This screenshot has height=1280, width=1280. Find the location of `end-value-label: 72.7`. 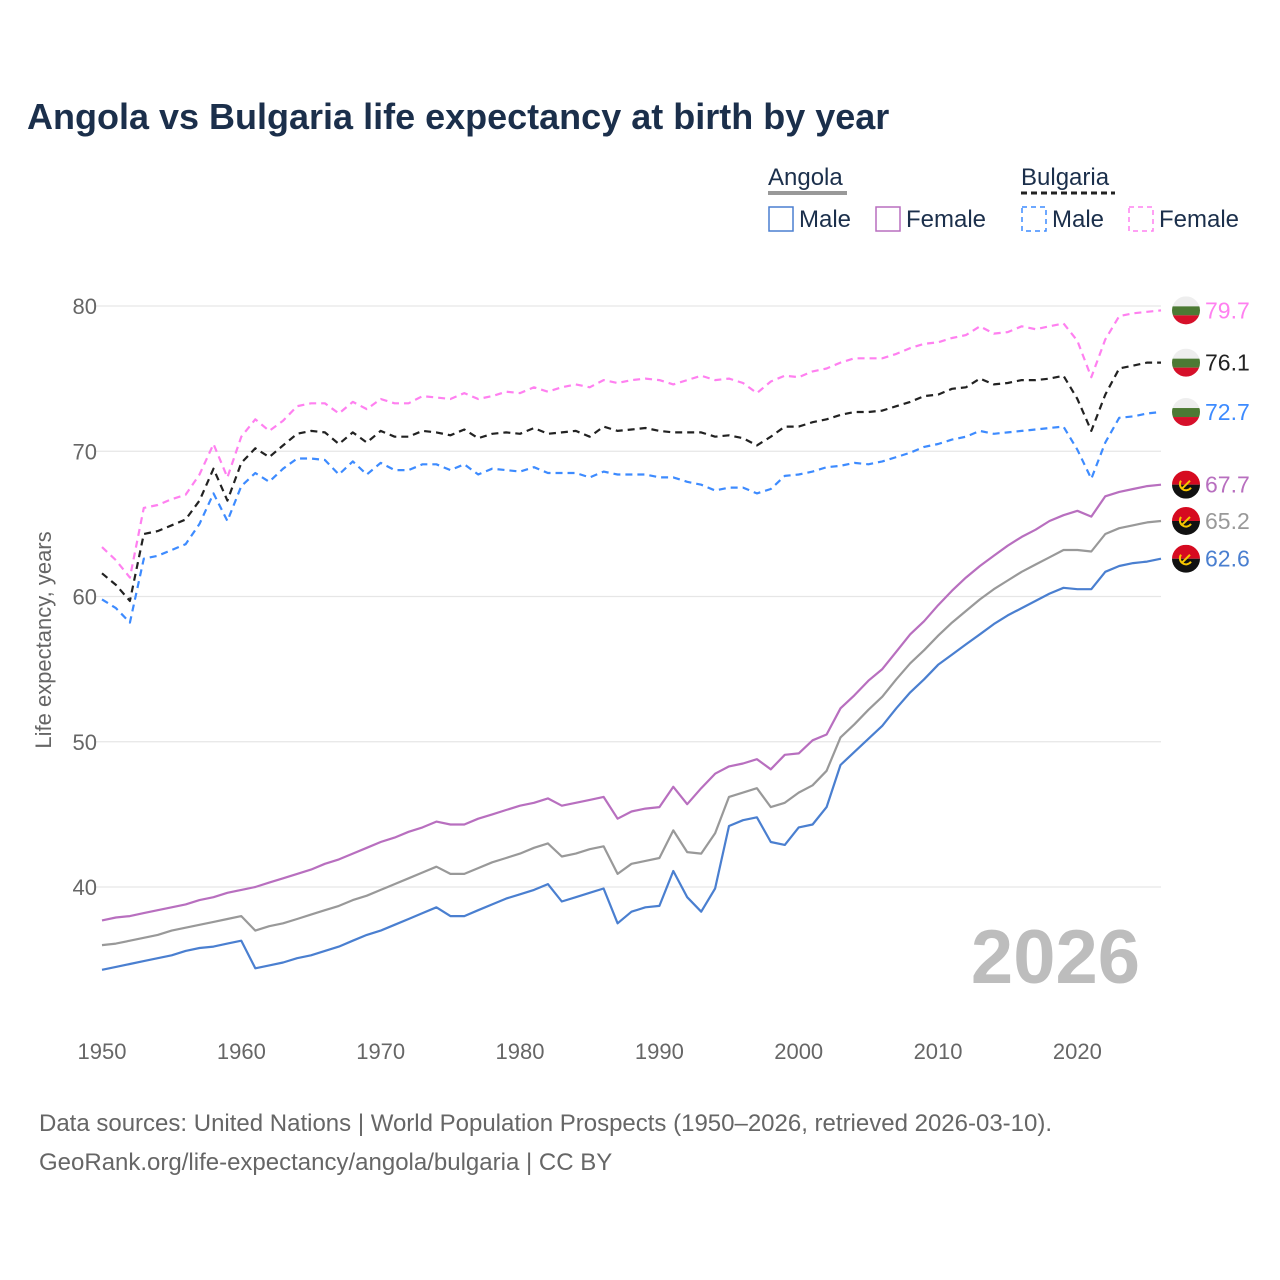

end-value-label: 72.7 is located at coordinates (1227, 412).